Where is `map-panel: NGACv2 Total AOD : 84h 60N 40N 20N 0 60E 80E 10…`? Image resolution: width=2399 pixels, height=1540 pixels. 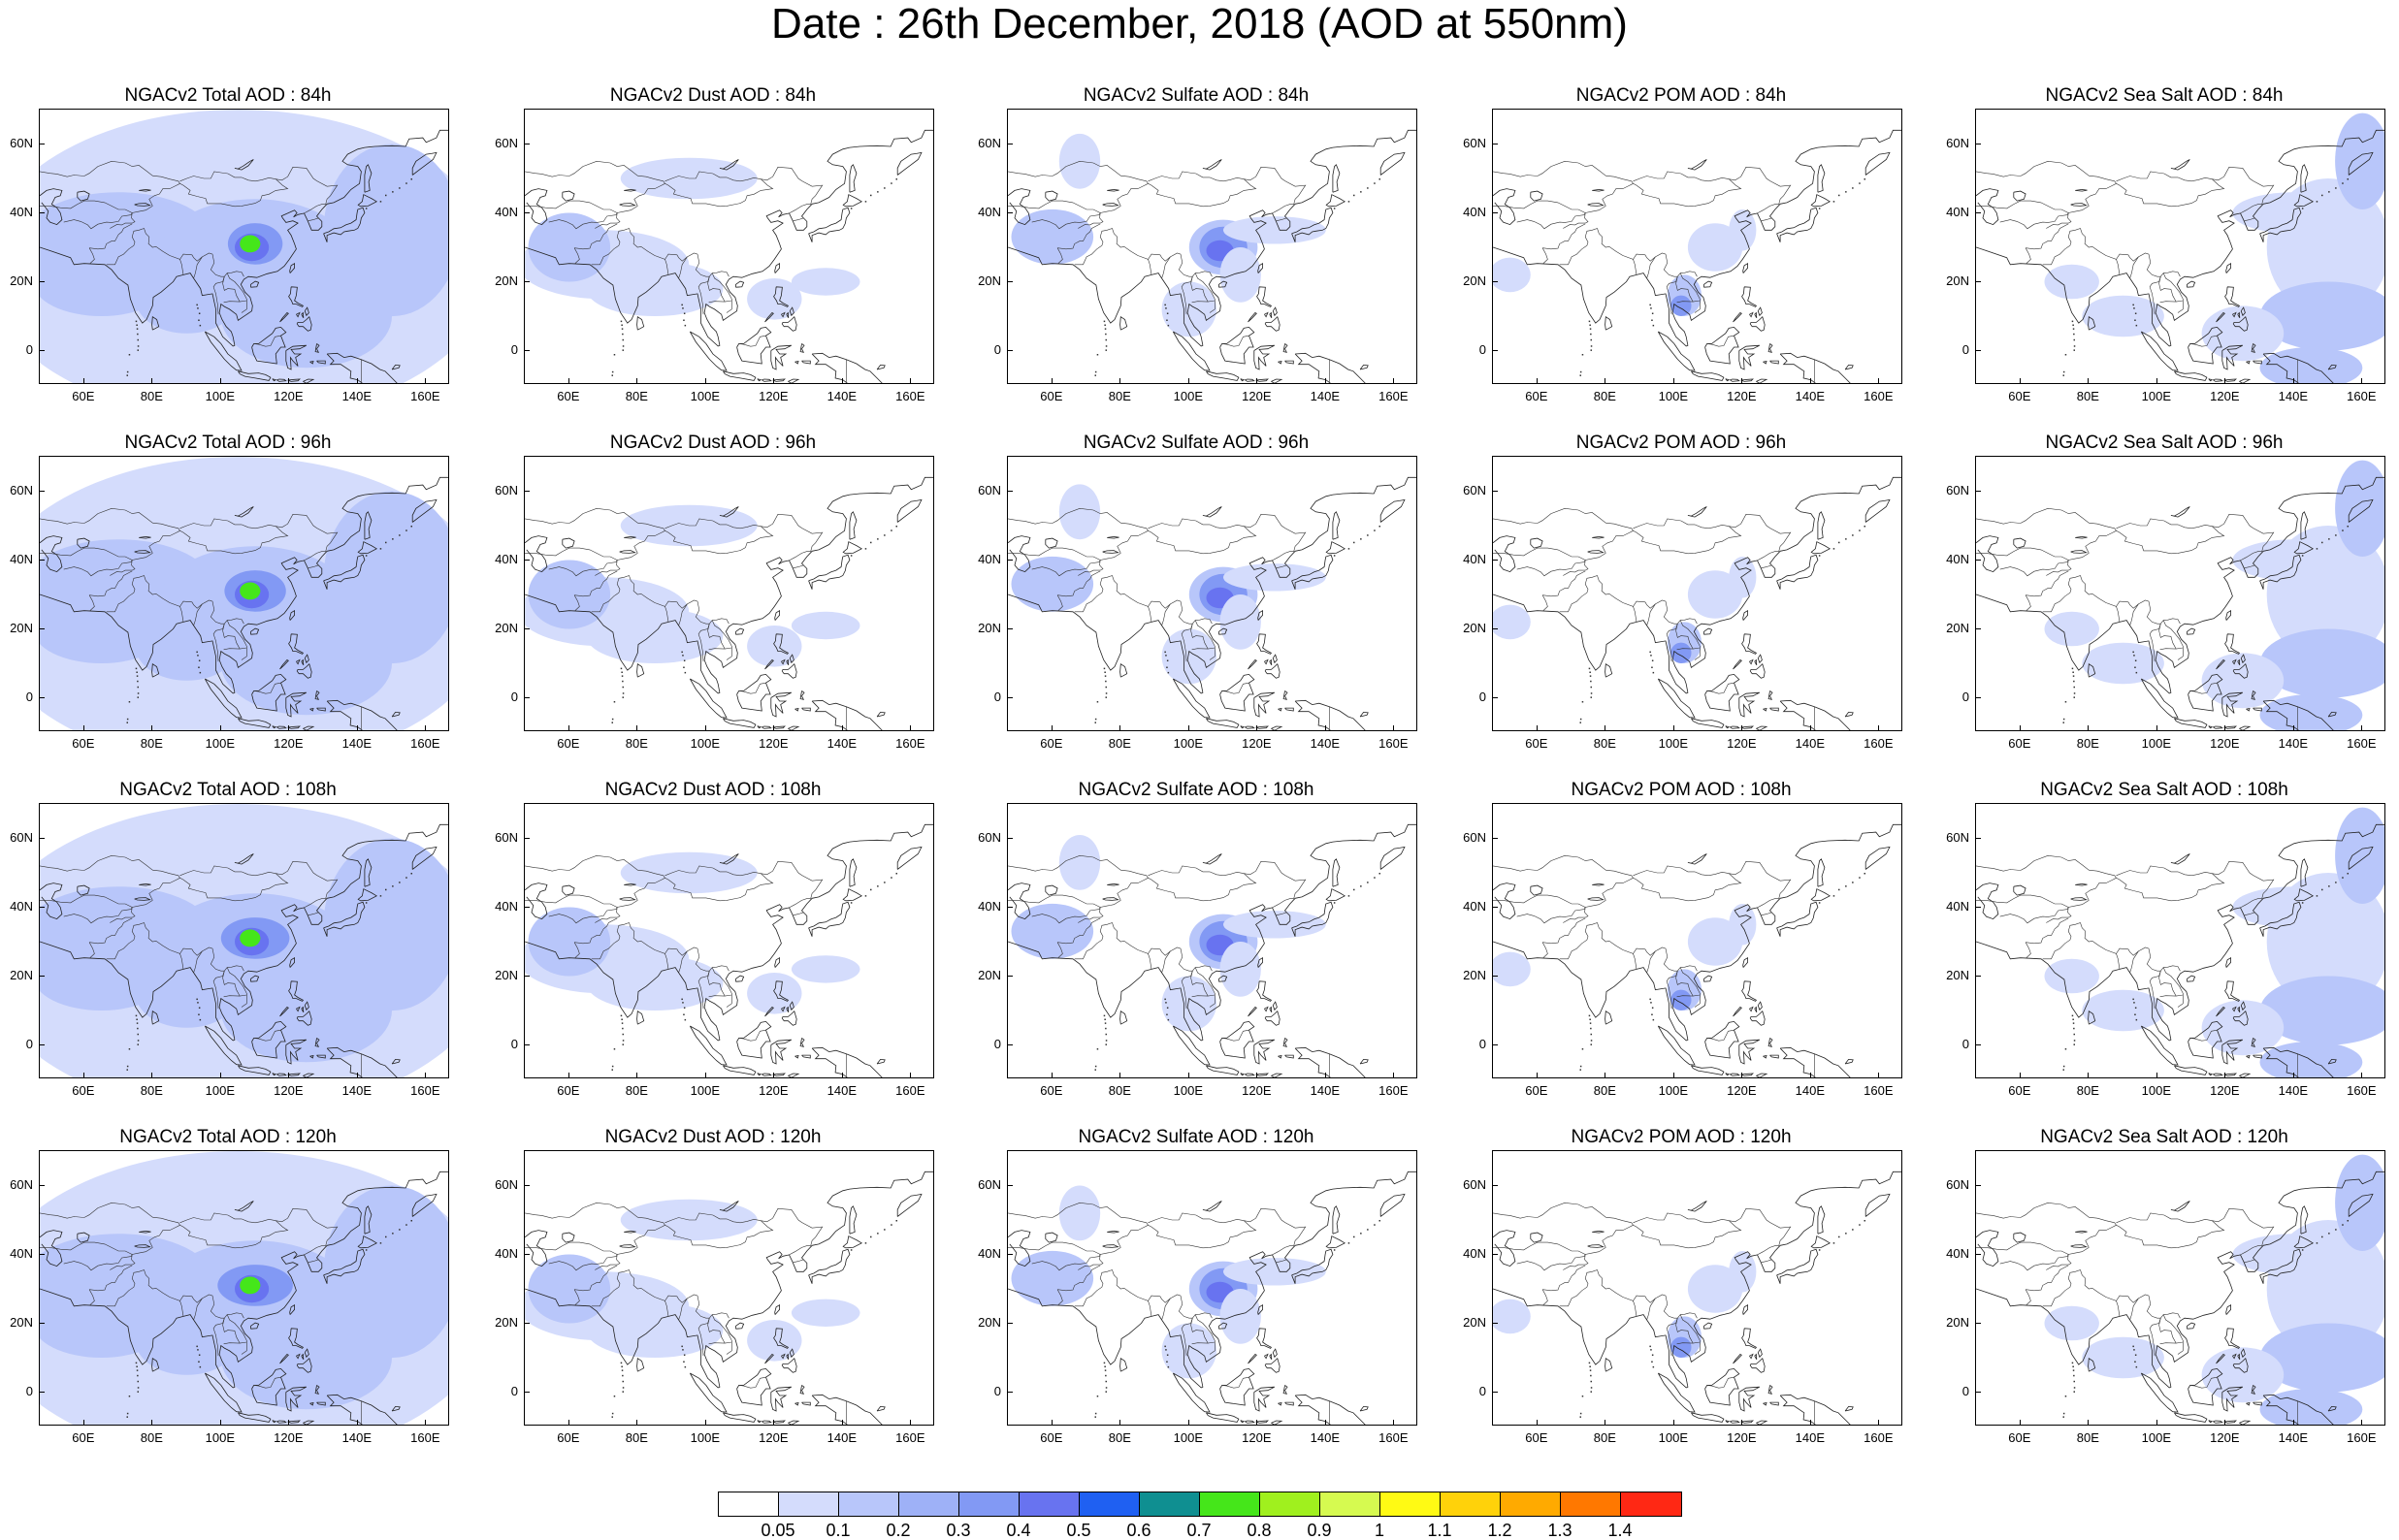
map-panel: NGACv2 Total AOD : 84h 60N 40N 20N 0 60E 80E 10… is located at coordinates (228, 250).